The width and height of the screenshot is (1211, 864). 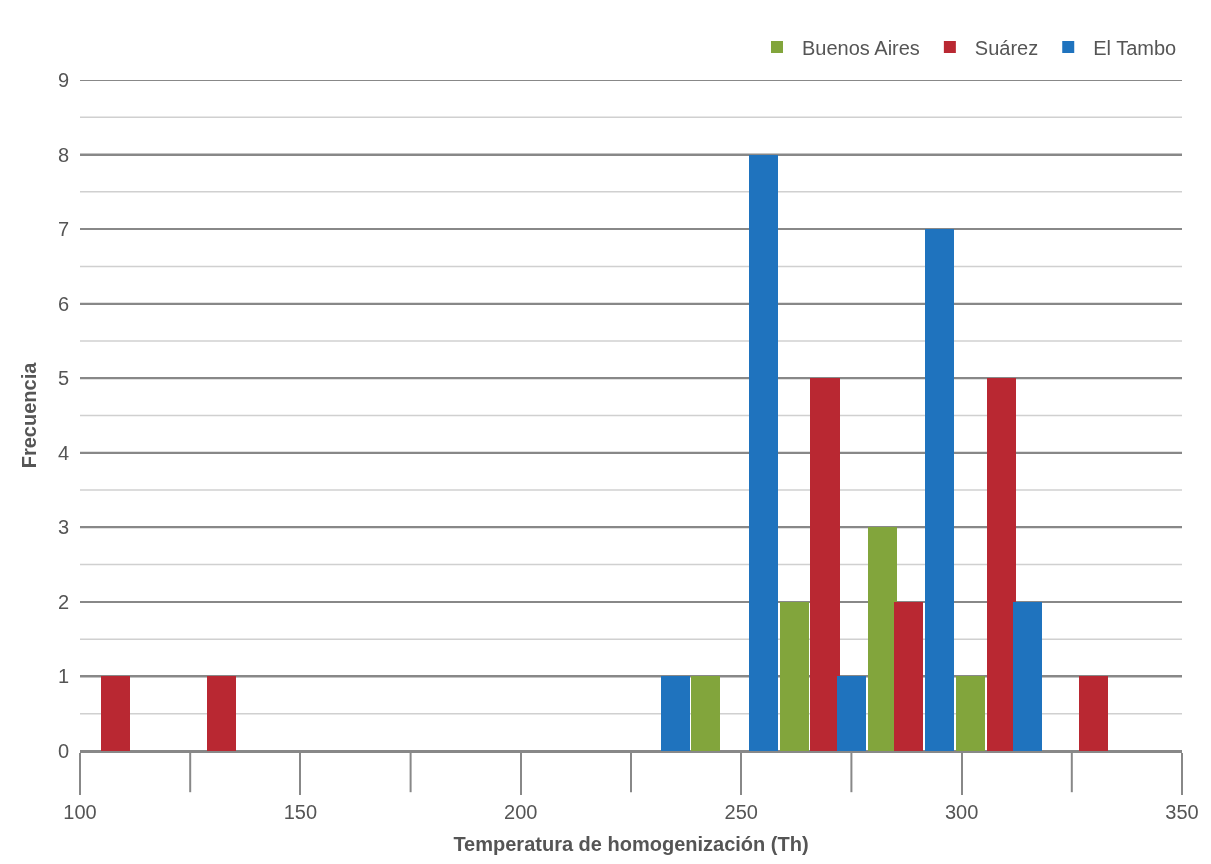 What do you see at coordinates (861, 47) in the screenshot?
I see `legend-label: Buenos Aires` at bounding box center [861, 47].